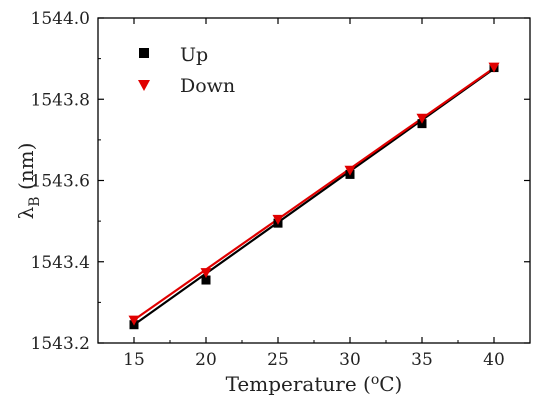  I want to click on legend: Up Down, so click(186, 70).